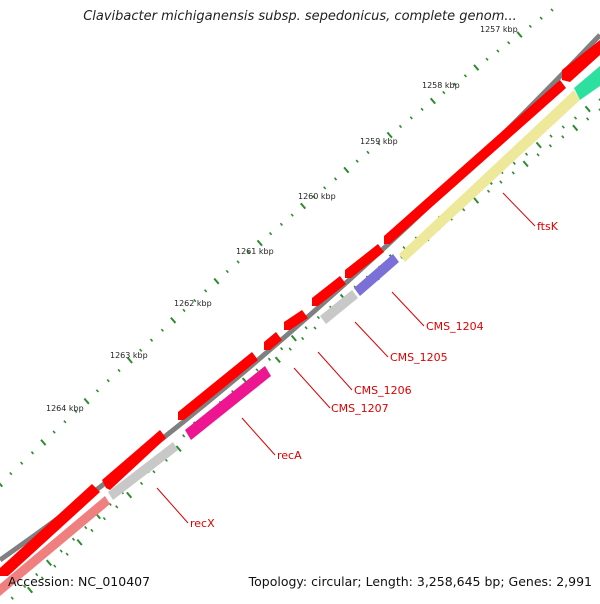  I want to click on tick-label: 1263 kbp, so click(129, 355).